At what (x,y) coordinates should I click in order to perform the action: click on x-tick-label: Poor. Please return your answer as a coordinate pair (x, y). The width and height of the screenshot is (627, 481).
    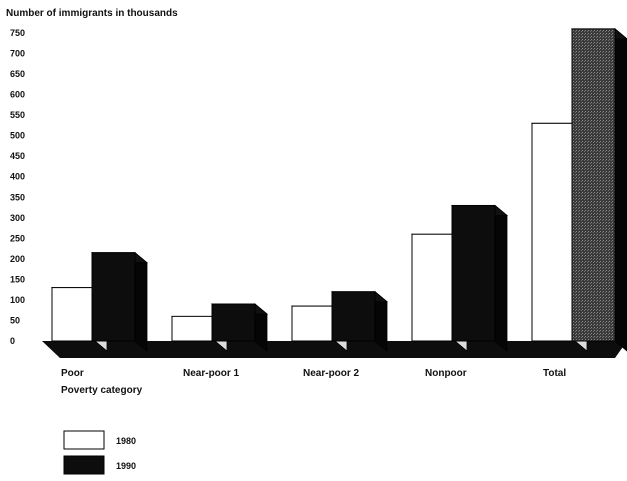
    Looking at the image, I should click on (72, 373).